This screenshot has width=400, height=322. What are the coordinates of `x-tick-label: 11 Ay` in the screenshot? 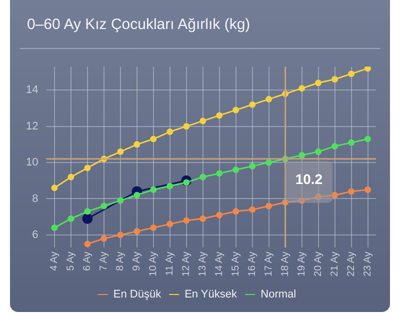 It's located at (170, 264).